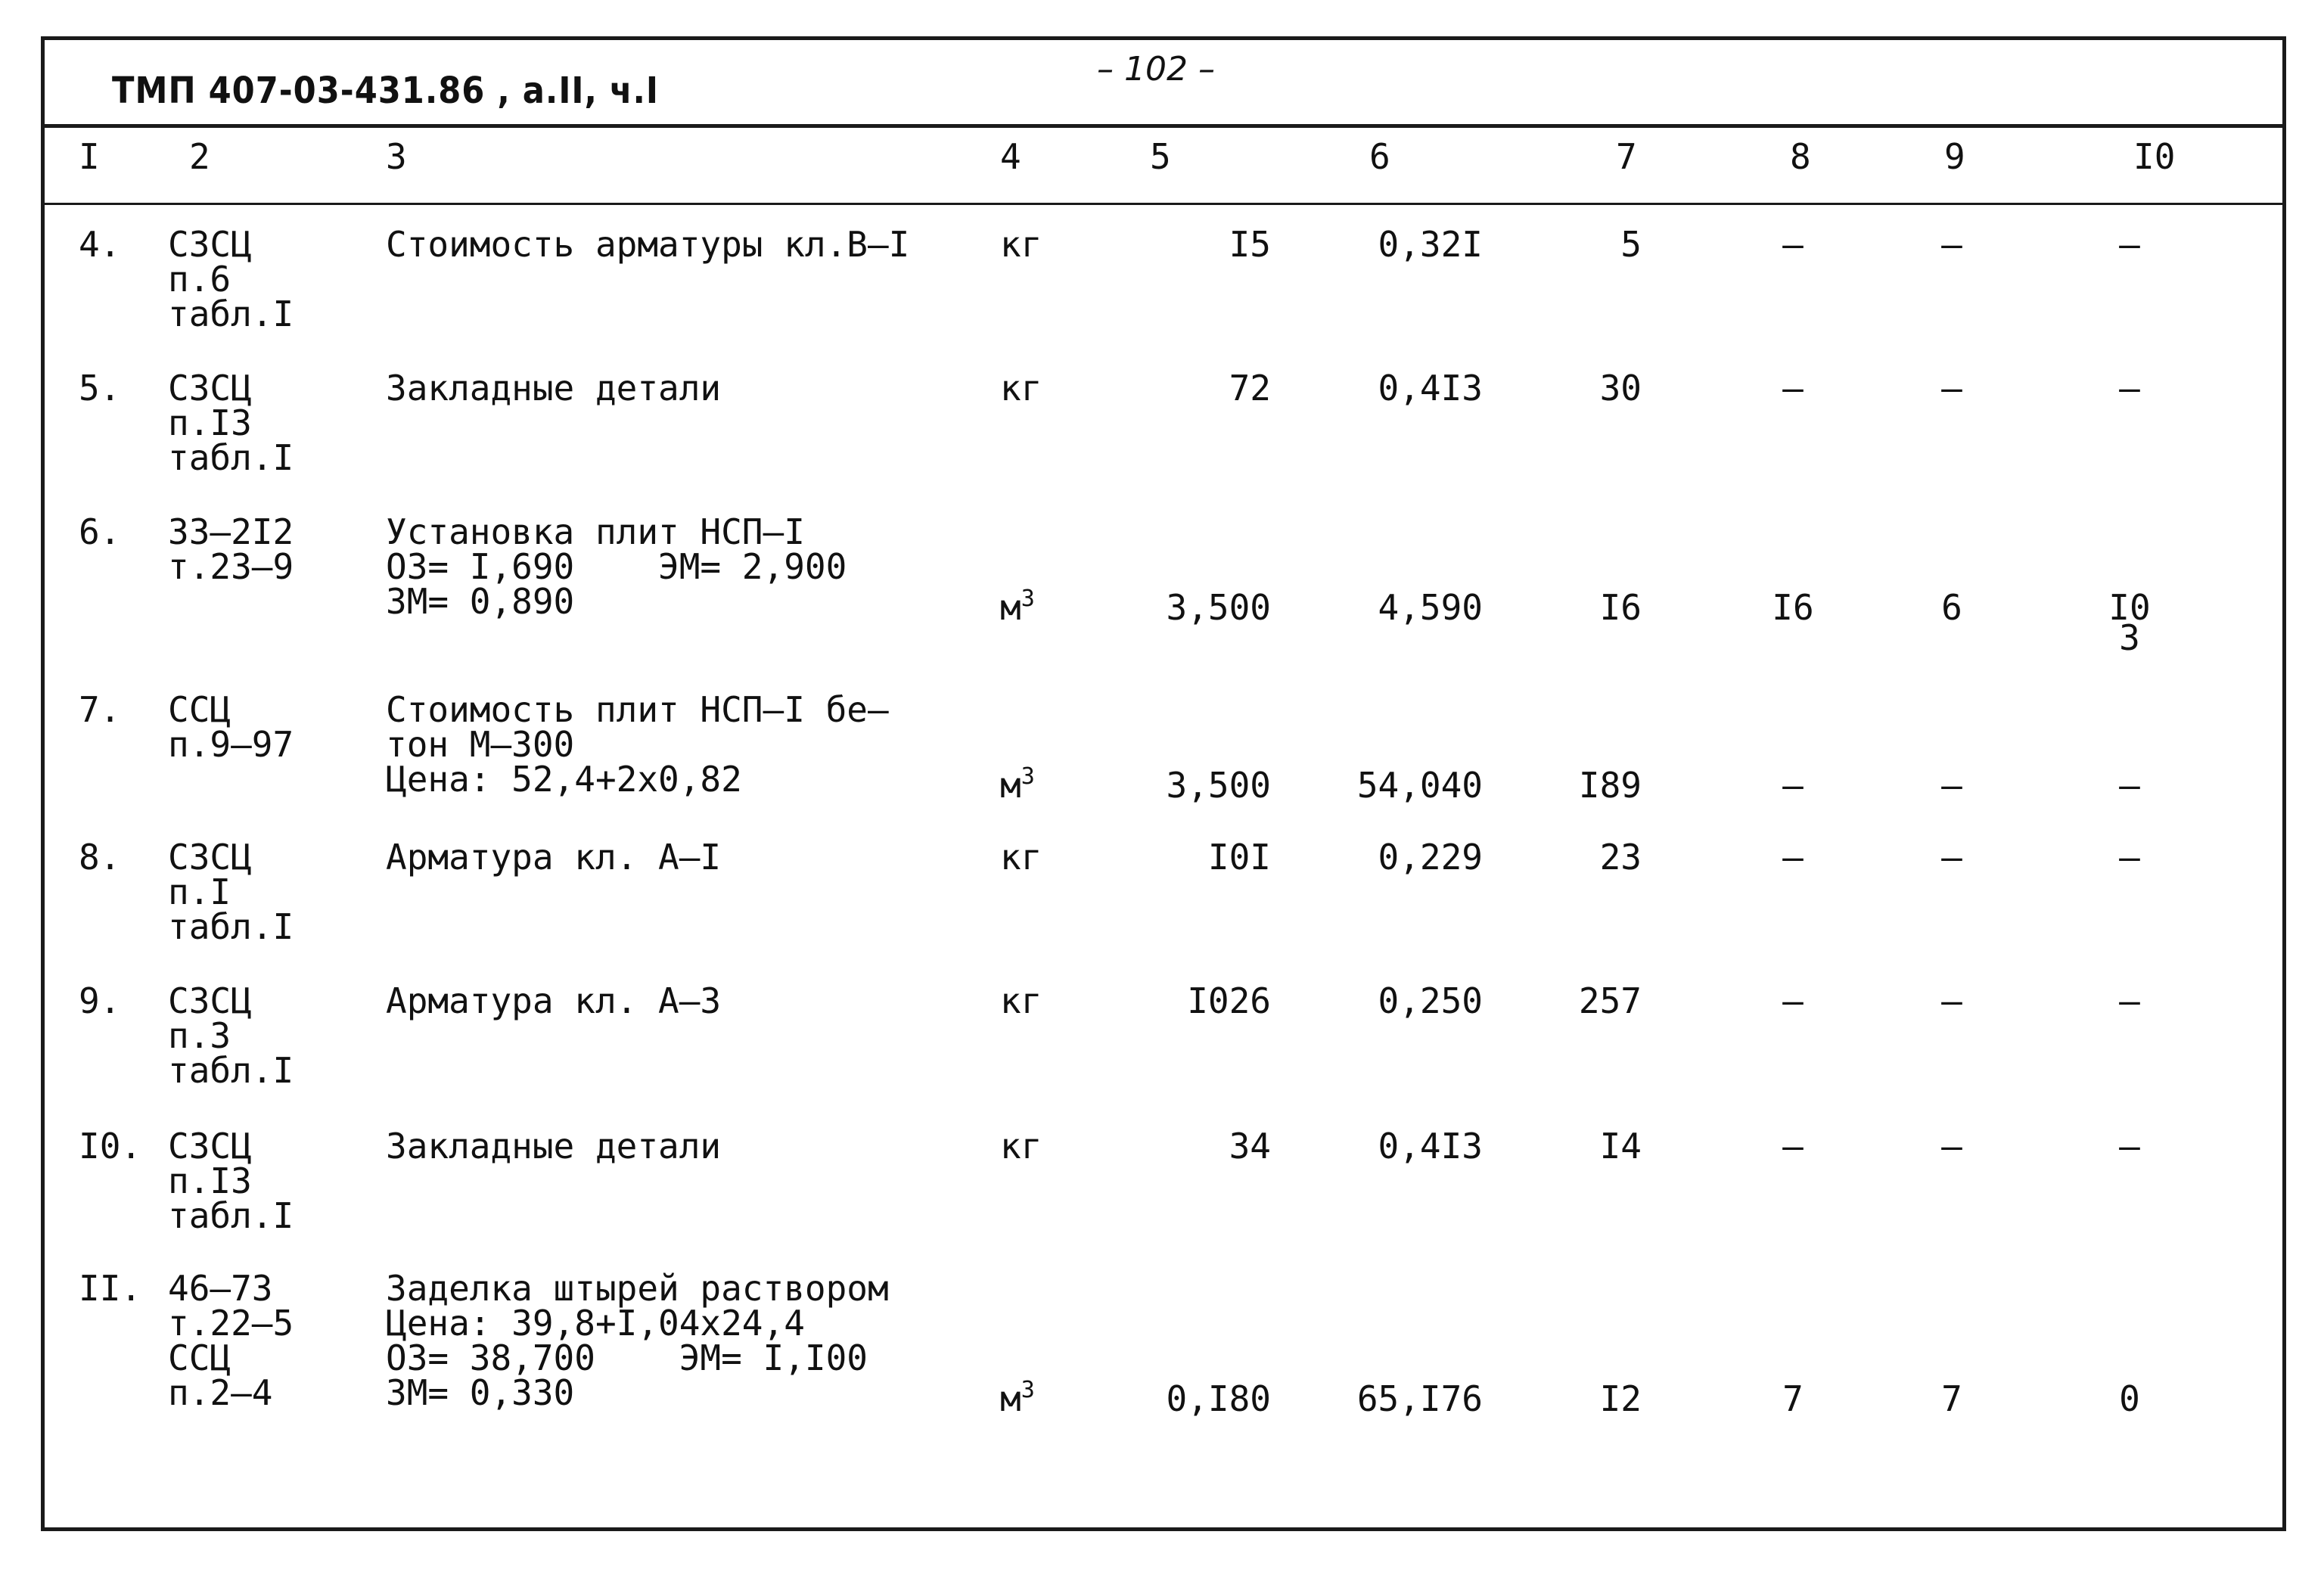  I want to click on row-number: 4., so click(100, 245).